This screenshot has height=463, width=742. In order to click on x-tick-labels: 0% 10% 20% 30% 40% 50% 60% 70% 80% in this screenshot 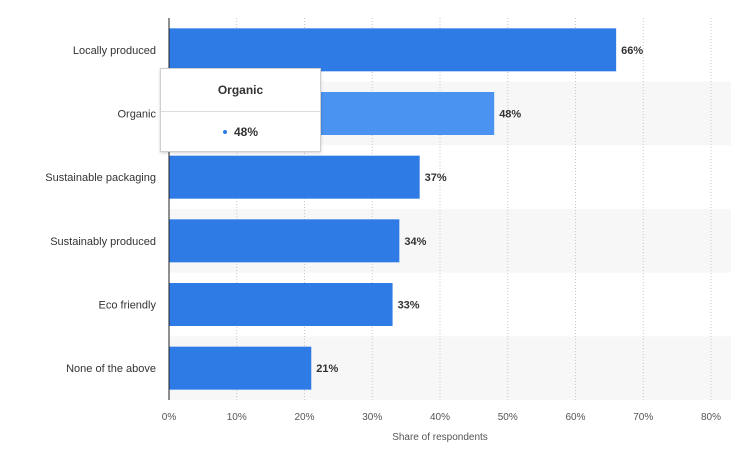, I will do `click(441, 417)`.